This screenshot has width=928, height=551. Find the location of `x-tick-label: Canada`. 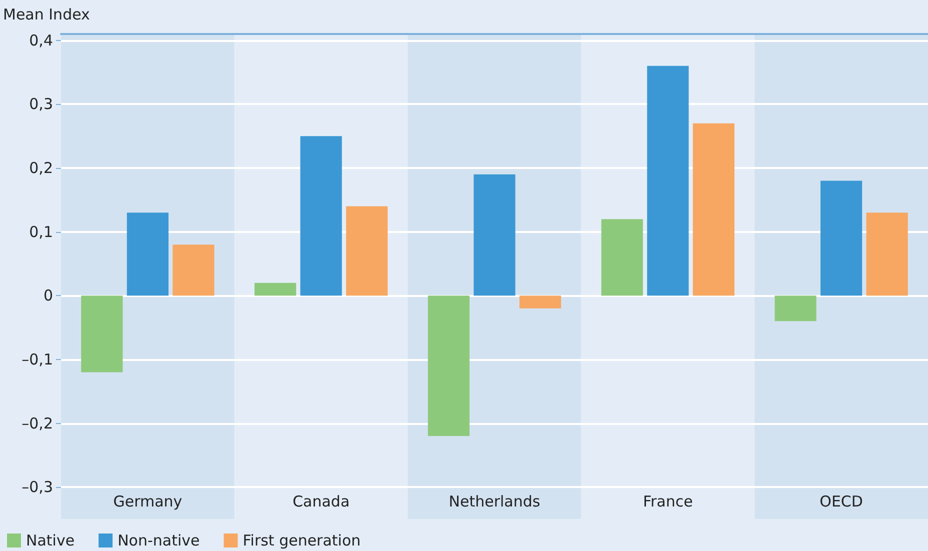

x-tick-label: Canada is located at coordinates (321, 501).